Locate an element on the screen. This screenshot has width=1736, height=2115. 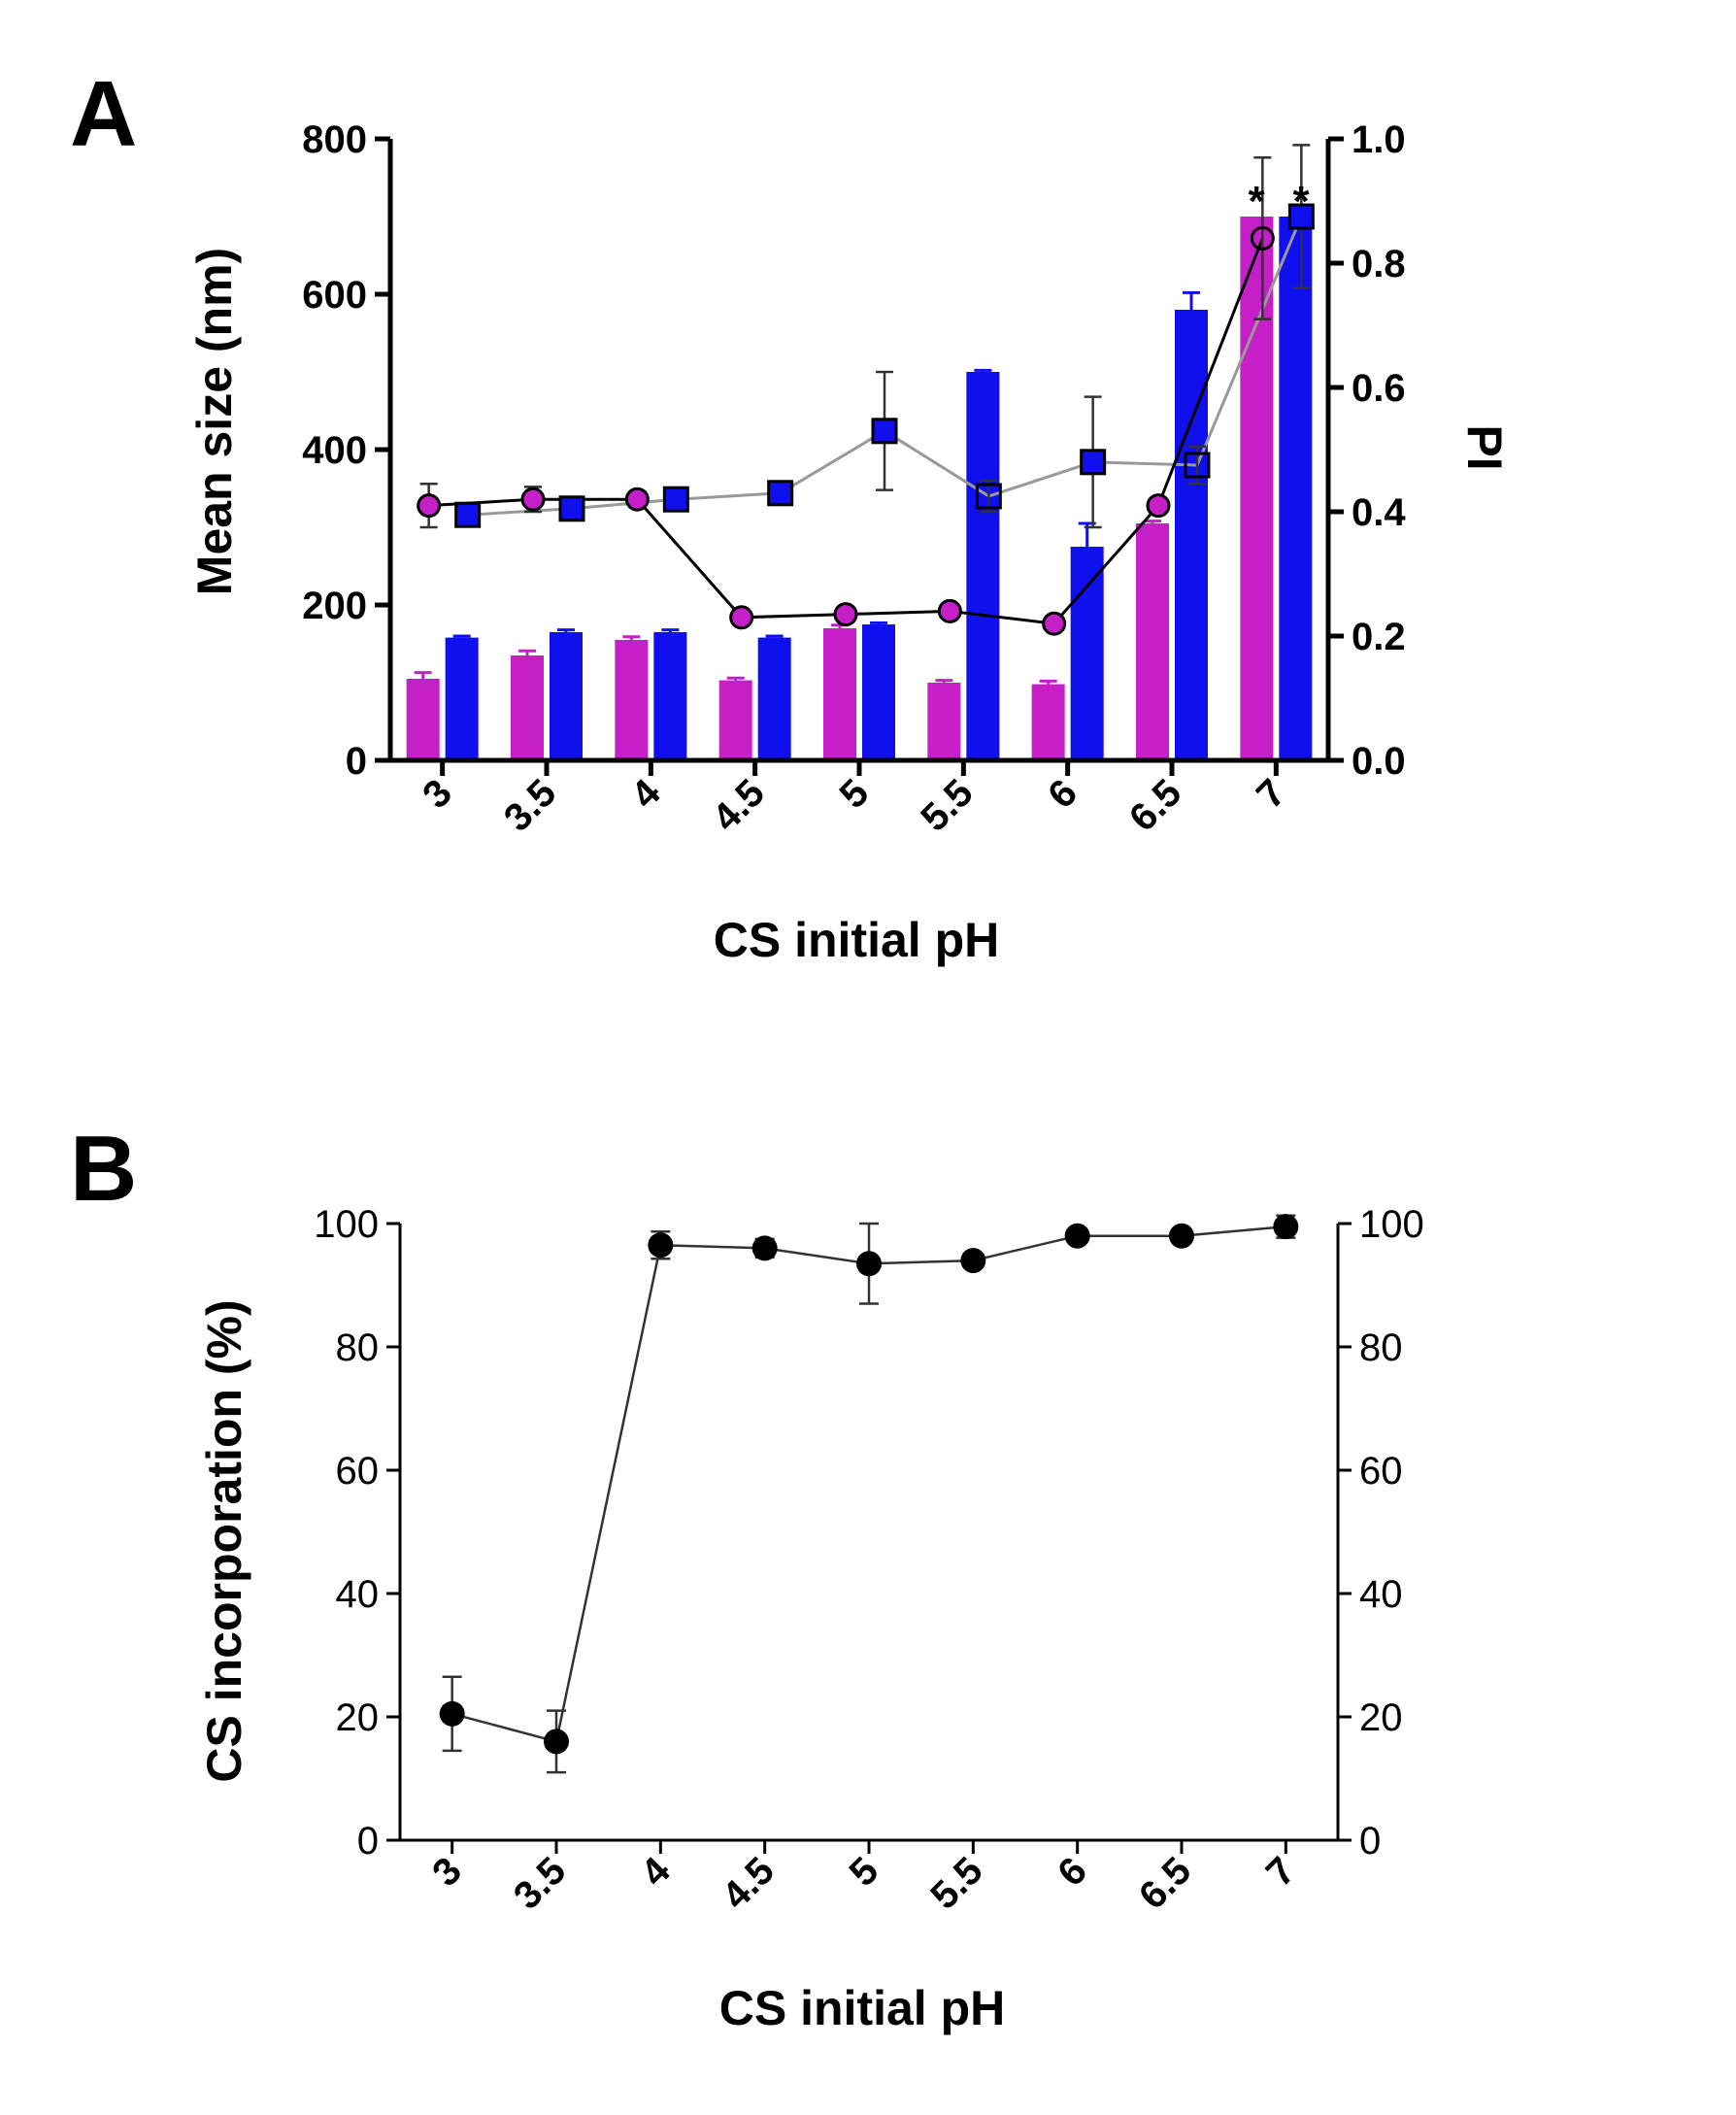
panel-a-pi-lines is located at coordinates (866, 390).